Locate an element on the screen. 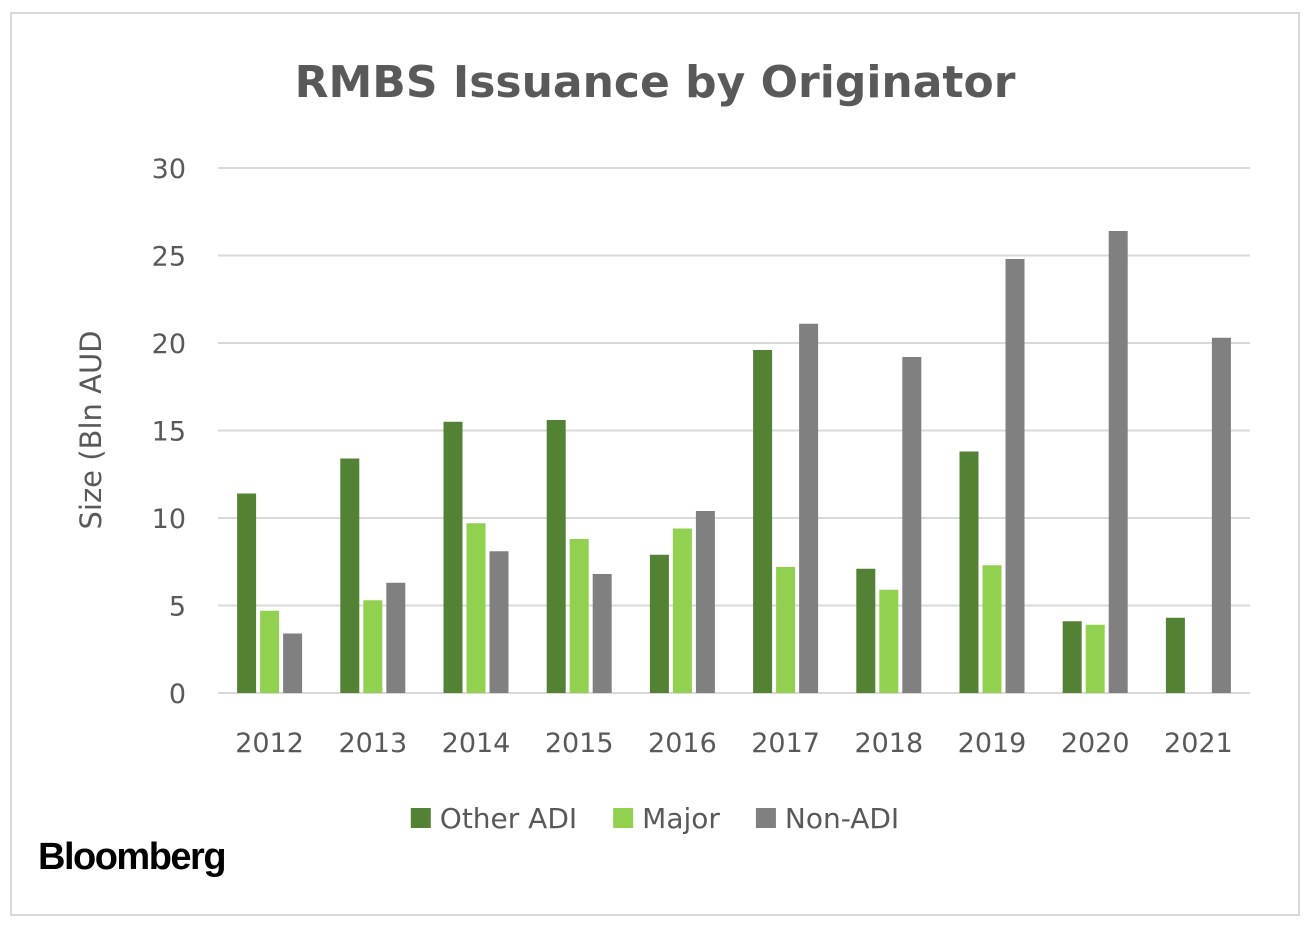  bar-major-2015 is located at coordinates (579, 616).